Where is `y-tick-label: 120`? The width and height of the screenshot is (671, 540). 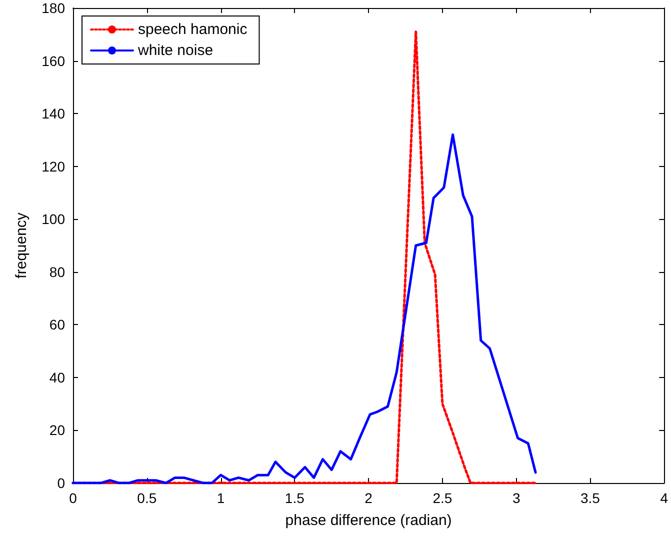
y-tick-label: 120 is located at coordinates (54, 166).